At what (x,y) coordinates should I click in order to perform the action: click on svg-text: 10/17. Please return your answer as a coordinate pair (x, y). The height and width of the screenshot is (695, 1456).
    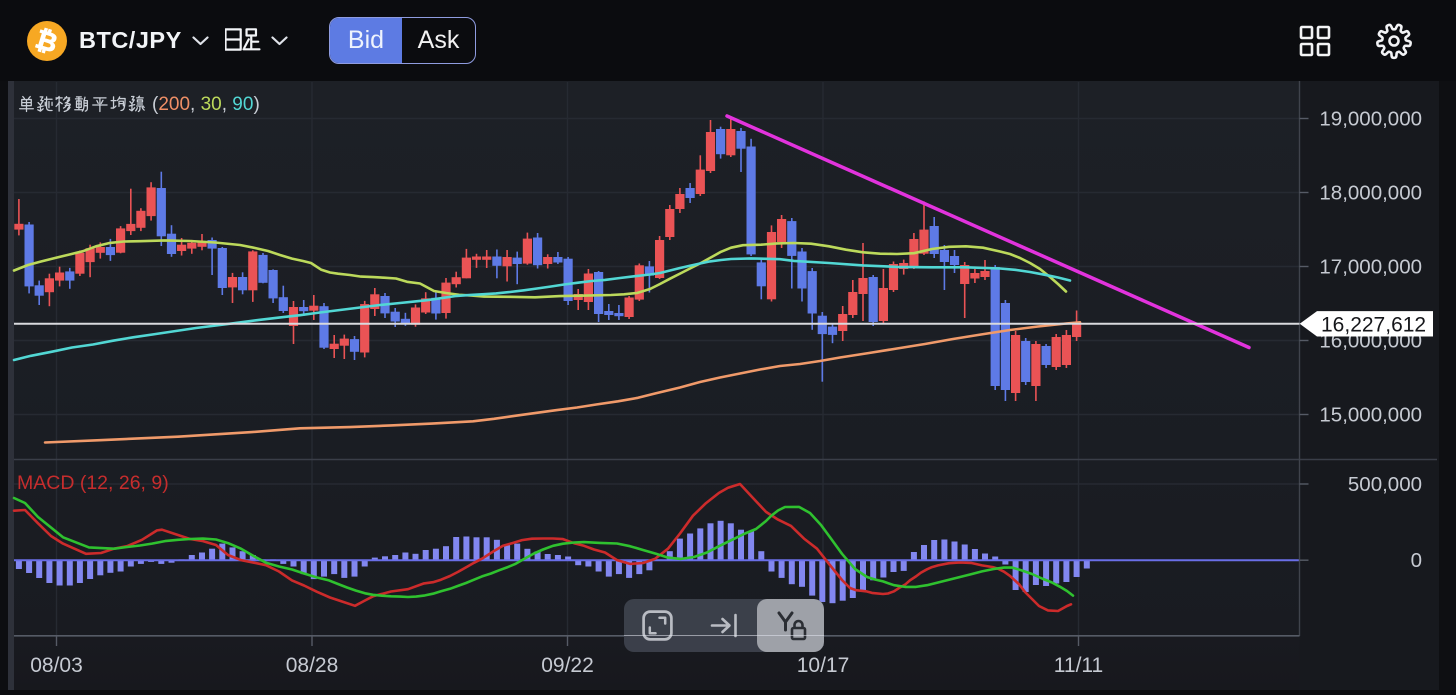
    Looking at the image, I should click on (823, 665).